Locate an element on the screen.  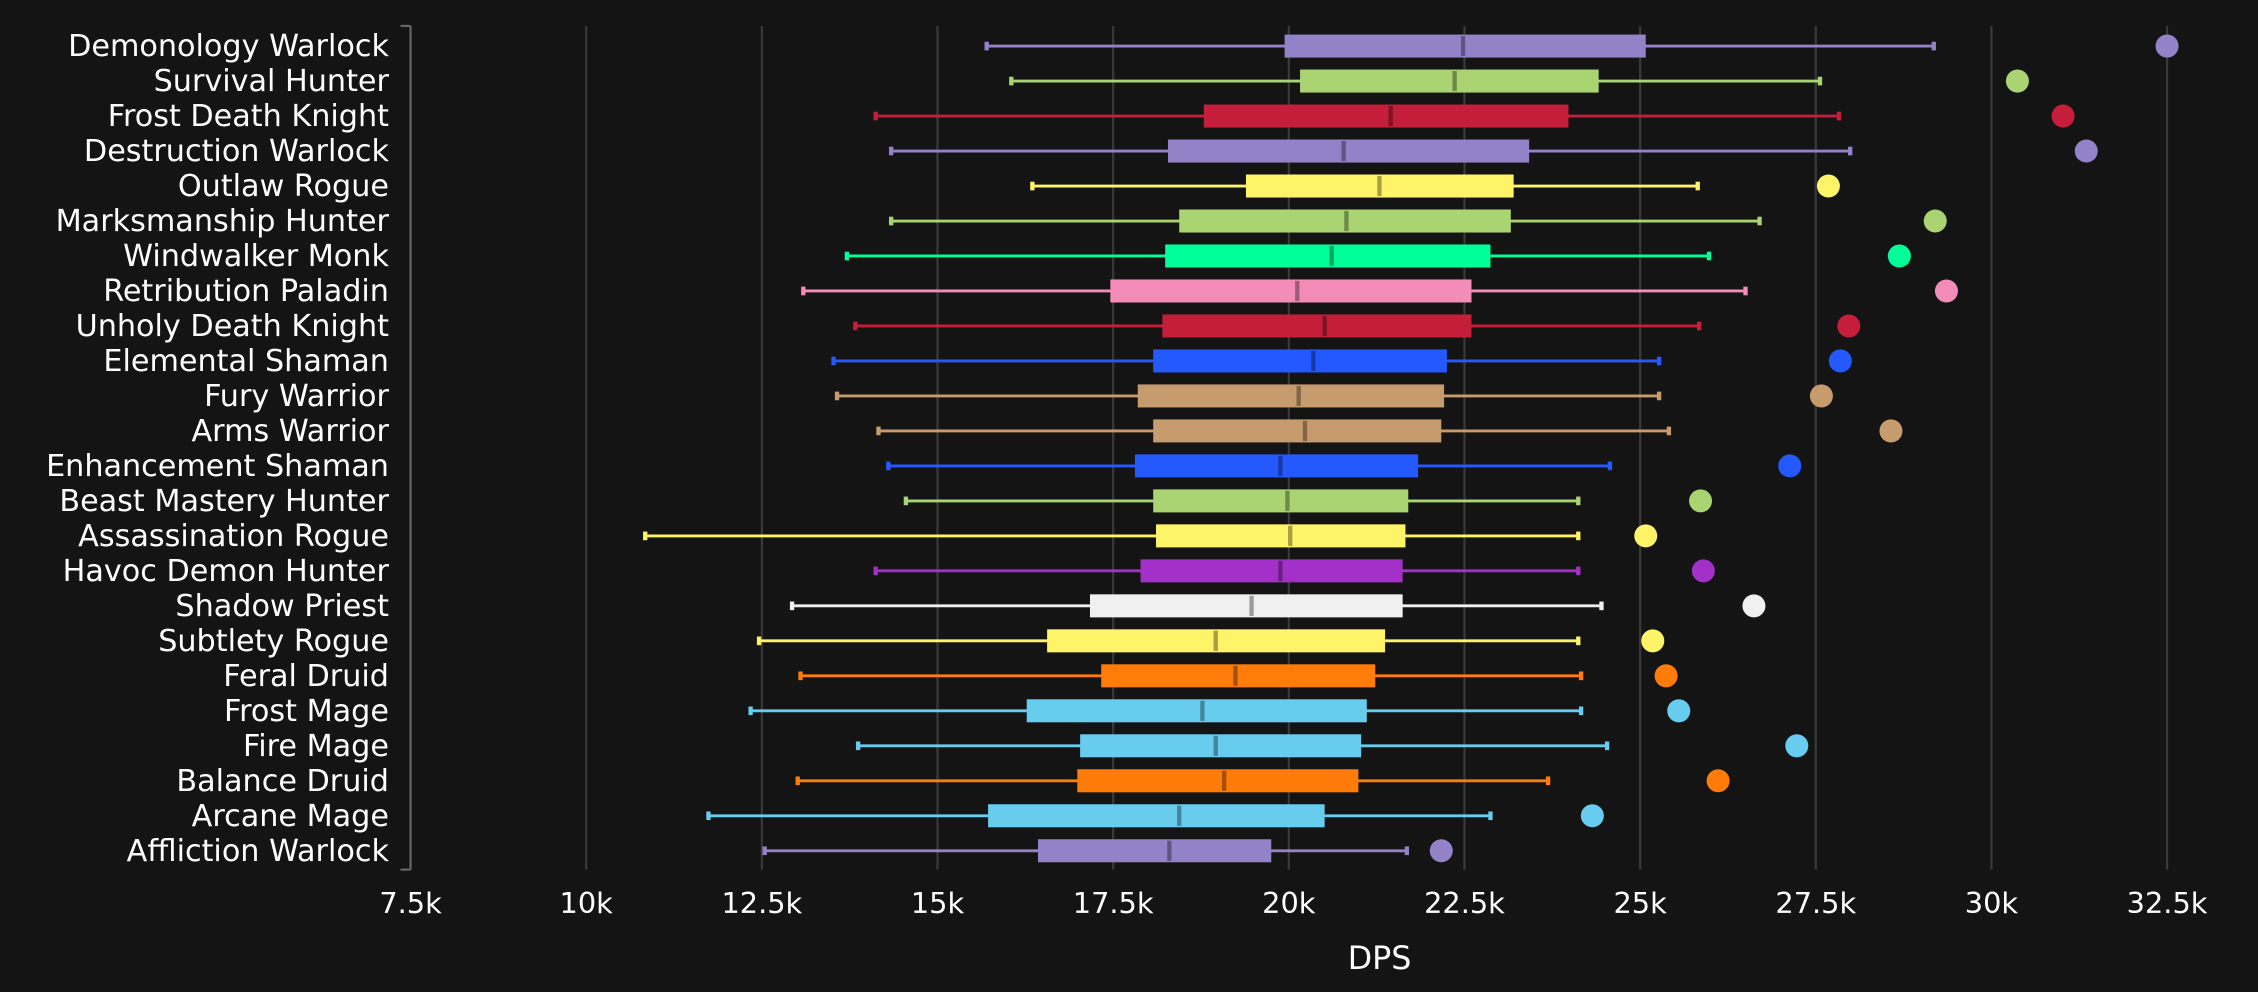
y-tick-label: Feral Druid is located at coordinates (306, 676).